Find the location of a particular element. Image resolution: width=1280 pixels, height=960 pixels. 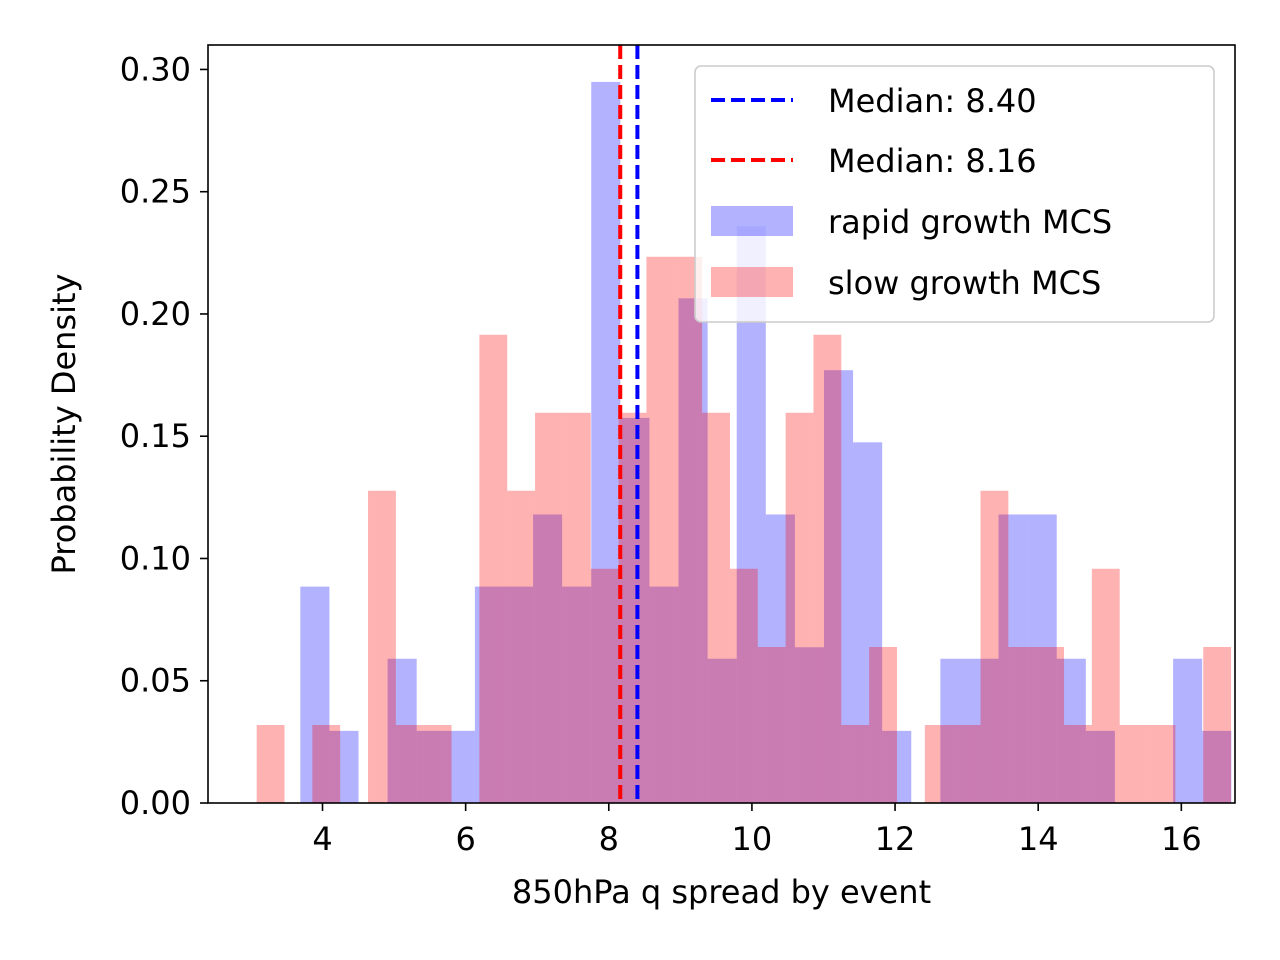

x-tick-label: 14 is located at coordinates (1038, 839).